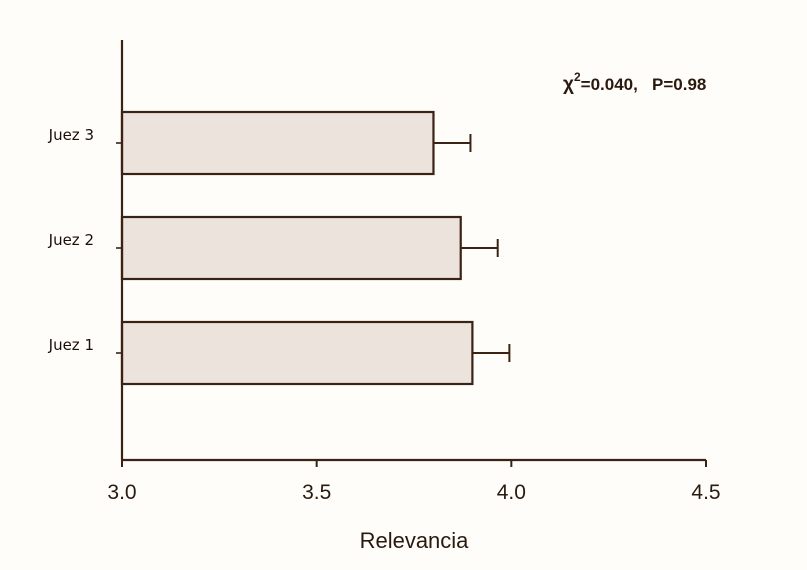  Describe the element at coordinates (71, 135) in the screenshot. I see `category-label-juez-3: Juez 3` at that location.